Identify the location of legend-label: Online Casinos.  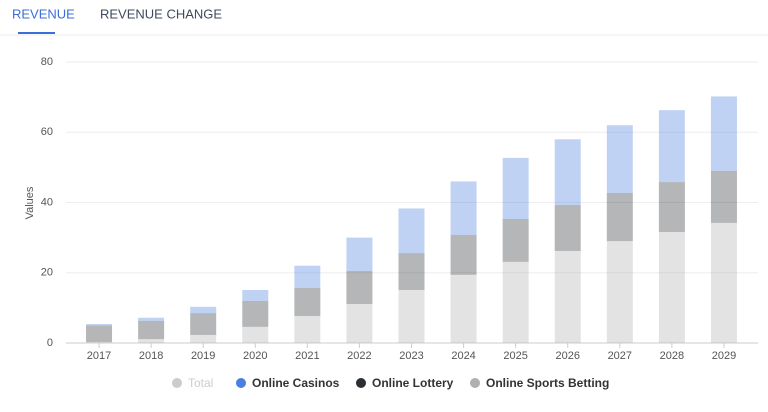
(296, 383).